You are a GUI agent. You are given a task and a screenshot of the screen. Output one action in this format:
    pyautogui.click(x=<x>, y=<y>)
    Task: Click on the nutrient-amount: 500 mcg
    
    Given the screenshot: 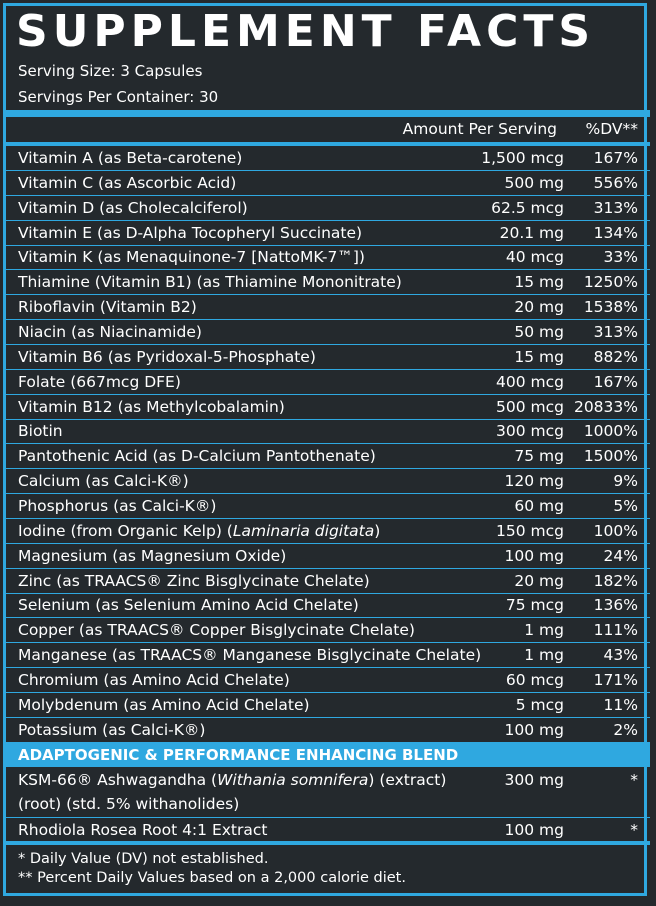 What is the action you would take?
    pyautogui.click(x=530, y=406)
    